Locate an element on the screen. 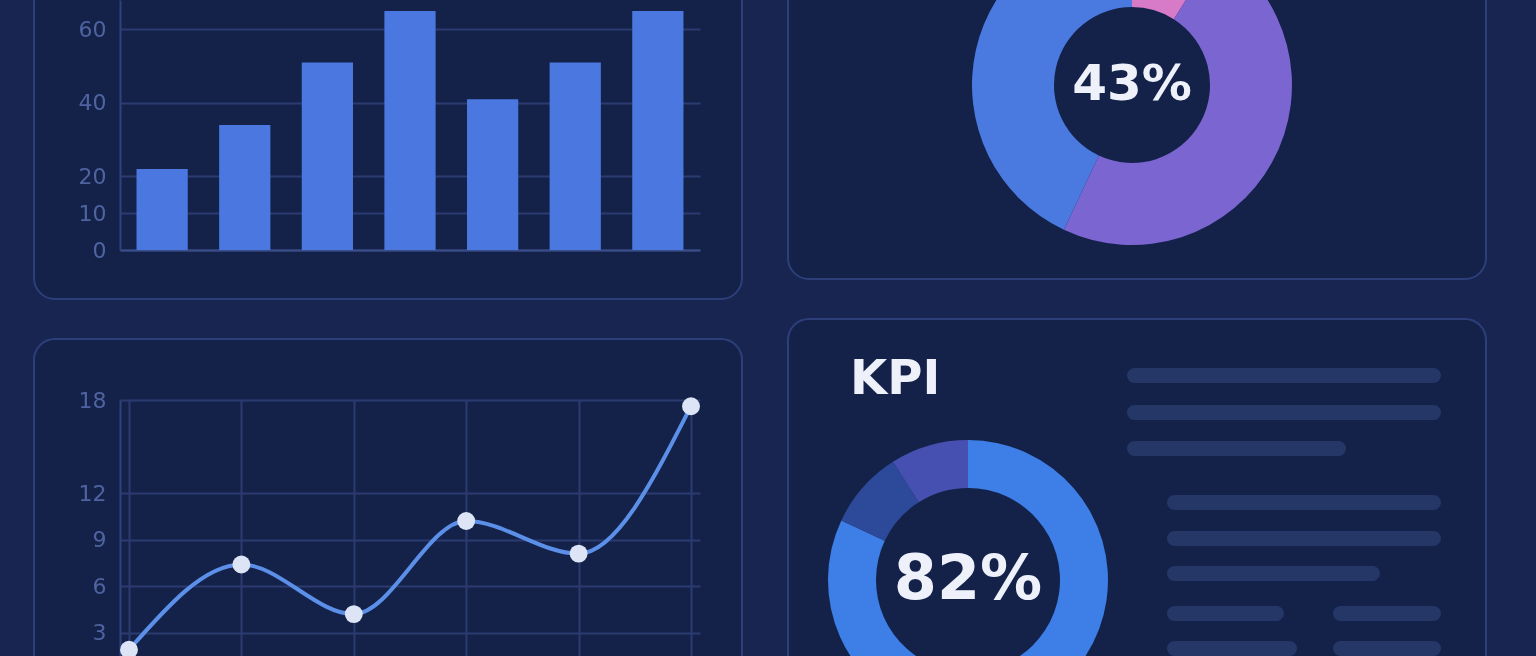 The image size is (1536, 656). y-tick-label: 60 is located at coordinates (92, 29).